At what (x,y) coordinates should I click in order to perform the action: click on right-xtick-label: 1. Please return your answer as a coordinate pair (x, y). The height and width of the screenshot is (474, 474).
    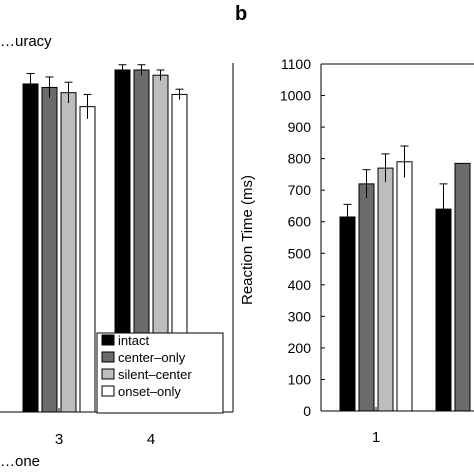
    Looking at the image, I should click on (376, 437).